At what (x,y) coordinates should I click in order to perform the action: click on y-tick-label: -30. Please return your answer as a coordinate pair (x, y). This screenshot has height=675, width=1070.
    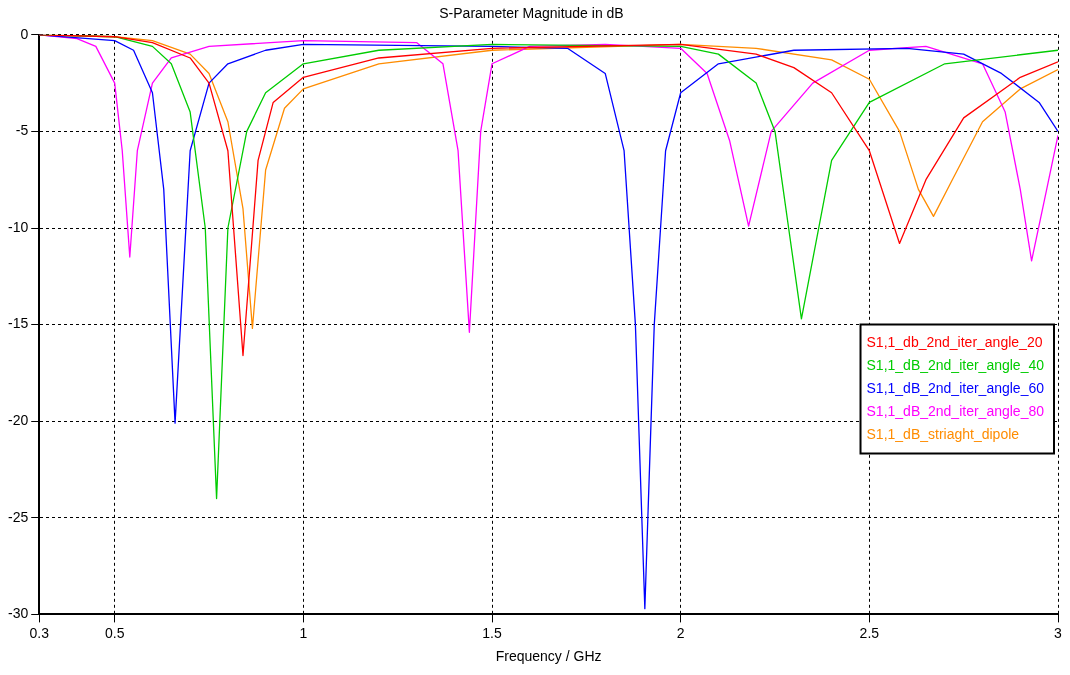
    Looking at the image, I should click on (18, 613).